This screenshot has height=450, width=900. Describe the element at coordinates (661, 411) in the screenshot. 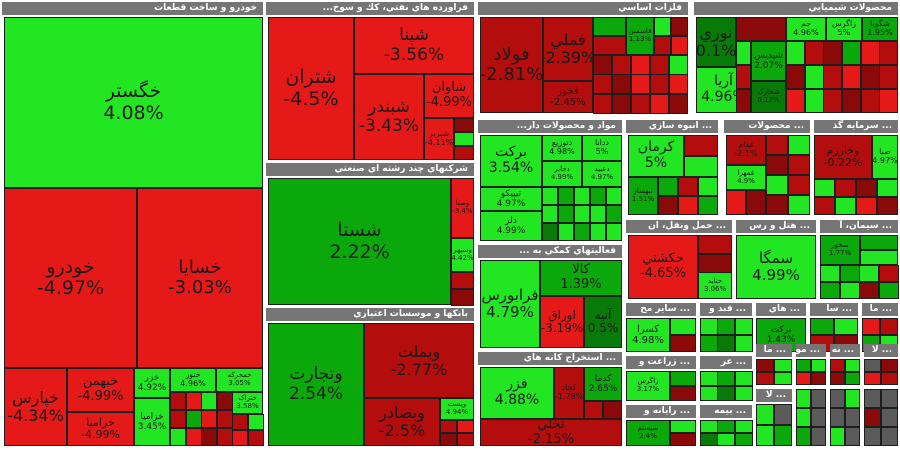

I see `sector-header: ... رايانه و` at that location.